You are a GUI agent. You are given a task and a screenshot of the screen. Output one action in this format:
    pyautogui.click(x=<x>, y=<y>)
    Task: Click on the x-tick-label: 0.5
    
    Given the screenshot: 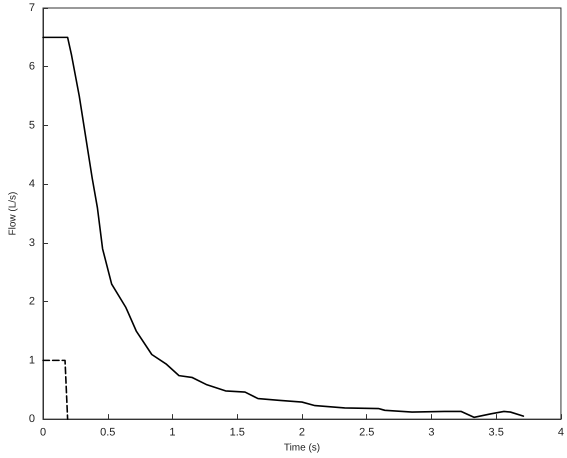 What is the action you would take?
    pyautogui.click(x=108, y=432)
    